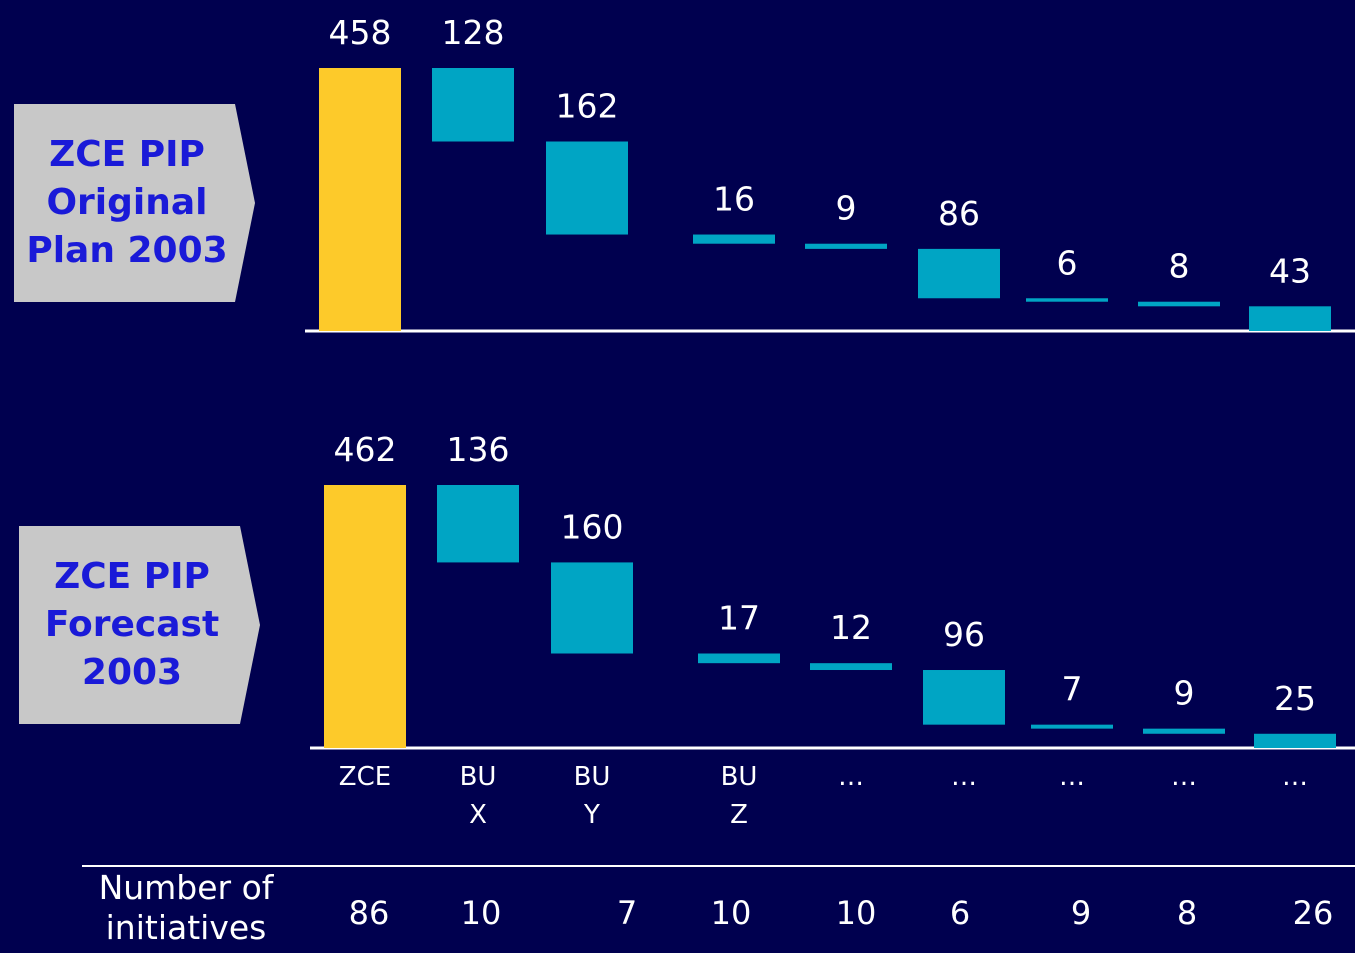  Describe the element at coordinates (627, 913) in the screenshot. I see `initiatives-value: 7` at that location.